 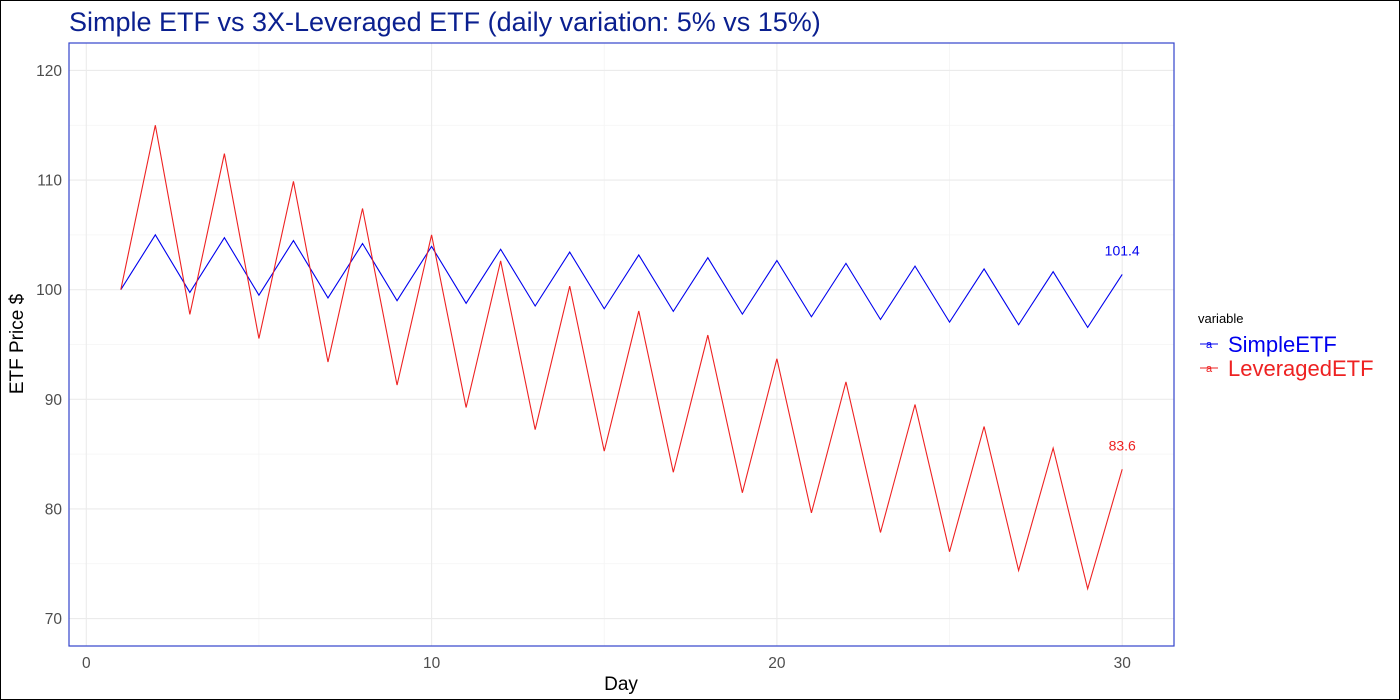 I want to click on end-labels: 101.4 83.6, so click(x=1122, y=347).